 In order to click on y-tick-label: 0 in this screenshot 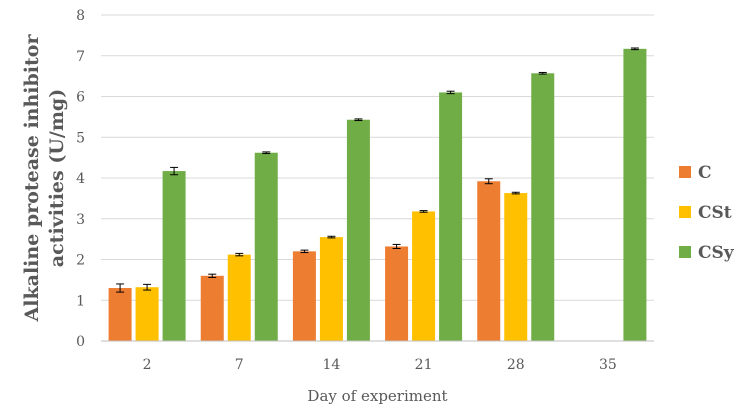, I will do `click(80, 342)`.